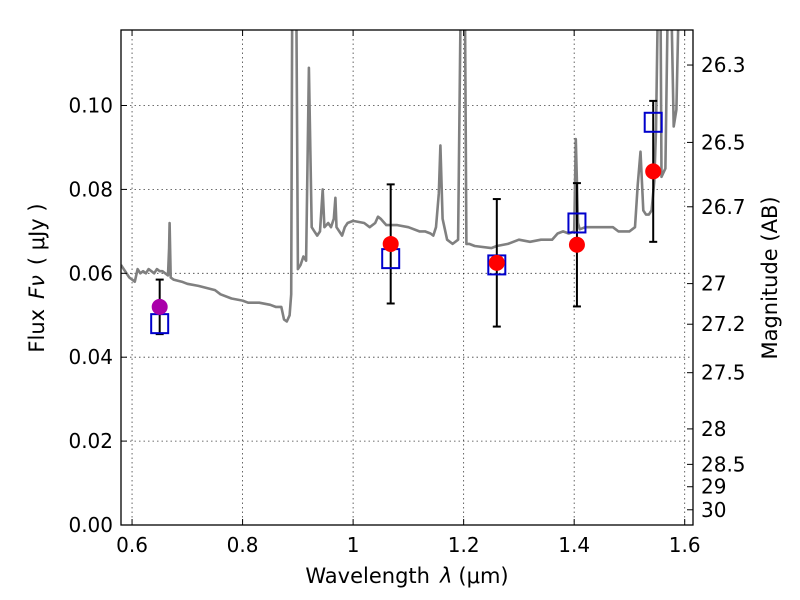 The height and width of the screenshot is (600, 800). Describe the element at coordinates (713, 429) in the screenshot. I see `y2-tick-label: 28` at that location.